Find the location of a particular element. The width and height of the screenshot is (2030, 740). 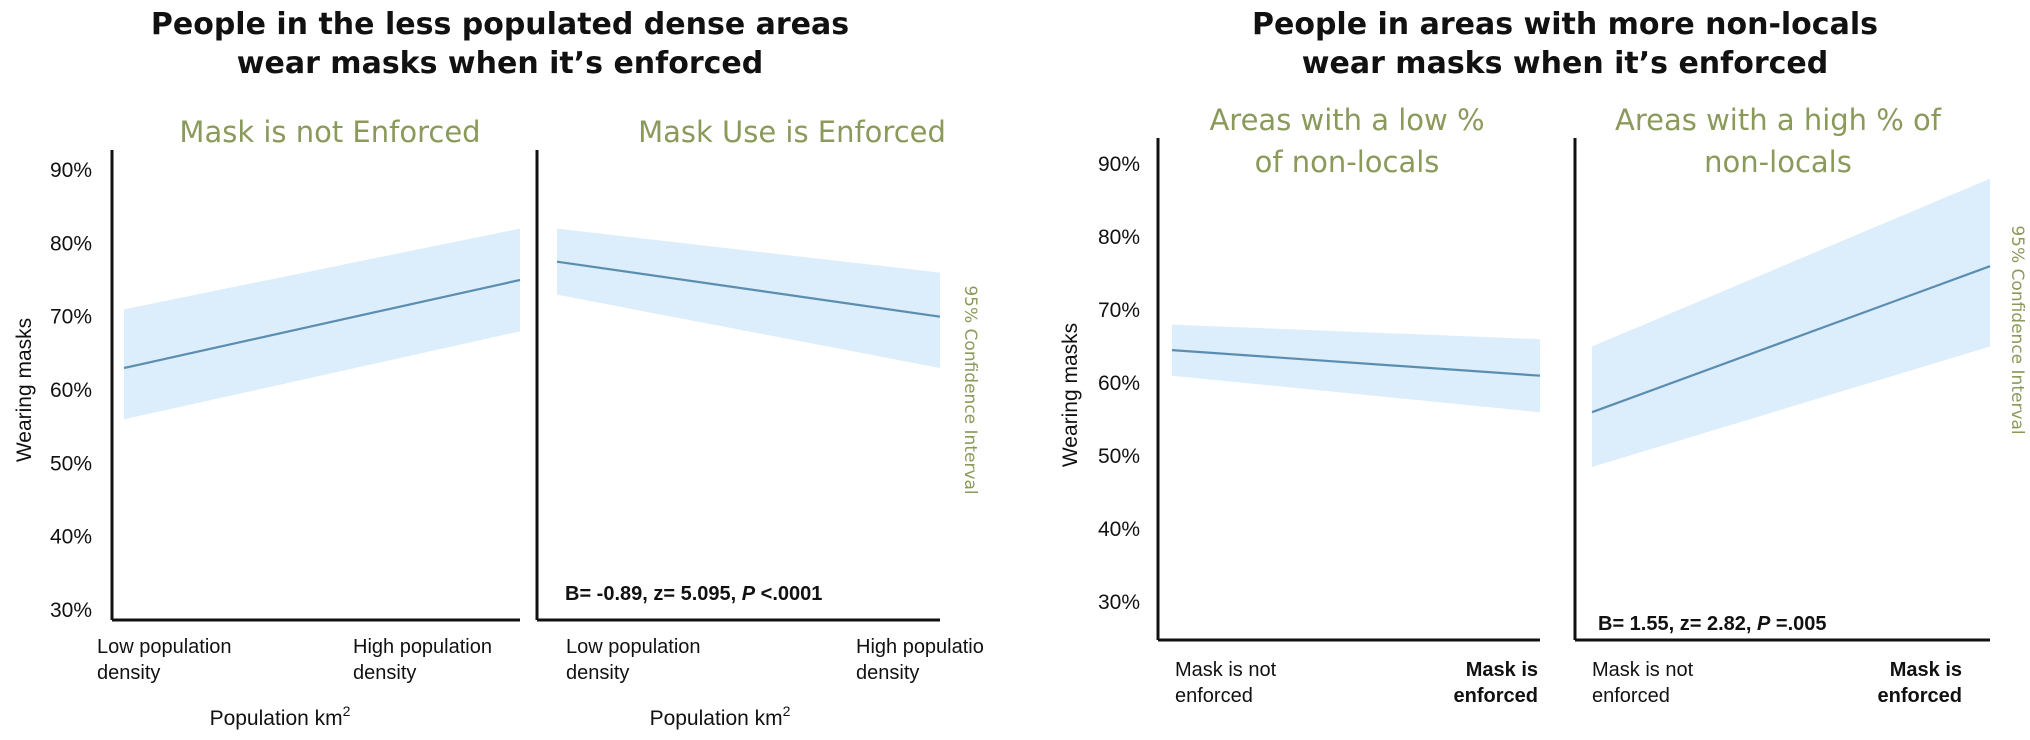

x-category-label: High population is located at coordinates (422, 647).